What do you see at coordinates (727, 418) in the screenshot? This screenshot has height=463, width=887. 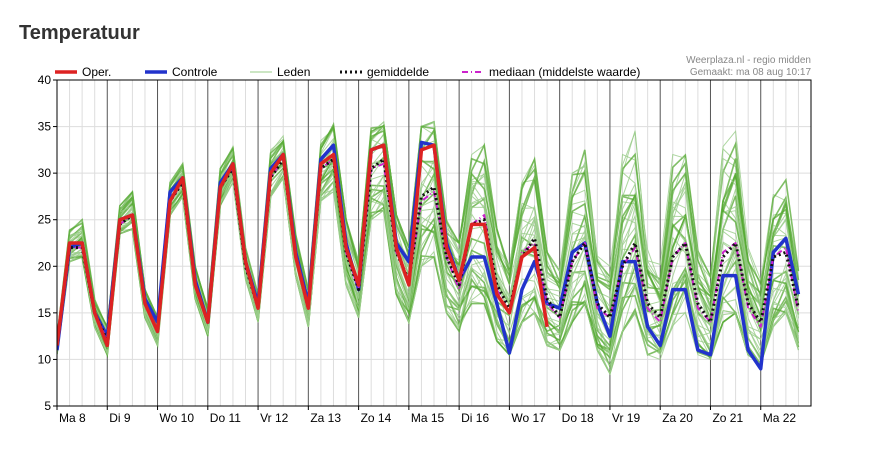 I see `x-tick-label: Zo 21` at bounding box center [727, 418].